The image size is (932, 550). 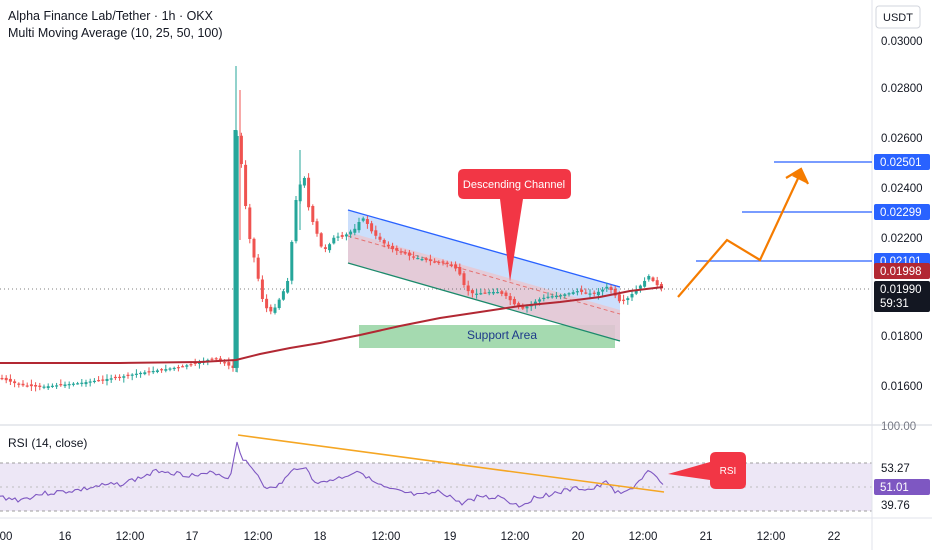 What do you see at coordinates (6, 537) in the screenshot?
I see `time-tick: 00` at bounding box center [6, 537].